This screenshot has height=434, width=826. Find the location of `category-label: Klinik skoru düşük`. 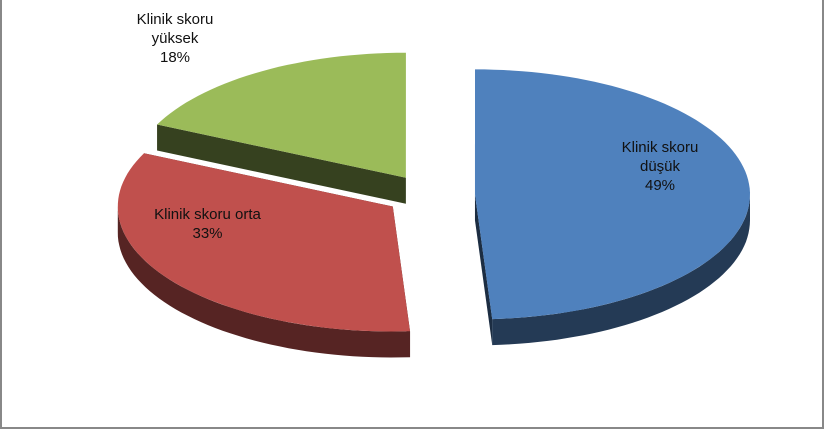

category-label: Klinik skoru düşük is located at coordinates (660, 157).